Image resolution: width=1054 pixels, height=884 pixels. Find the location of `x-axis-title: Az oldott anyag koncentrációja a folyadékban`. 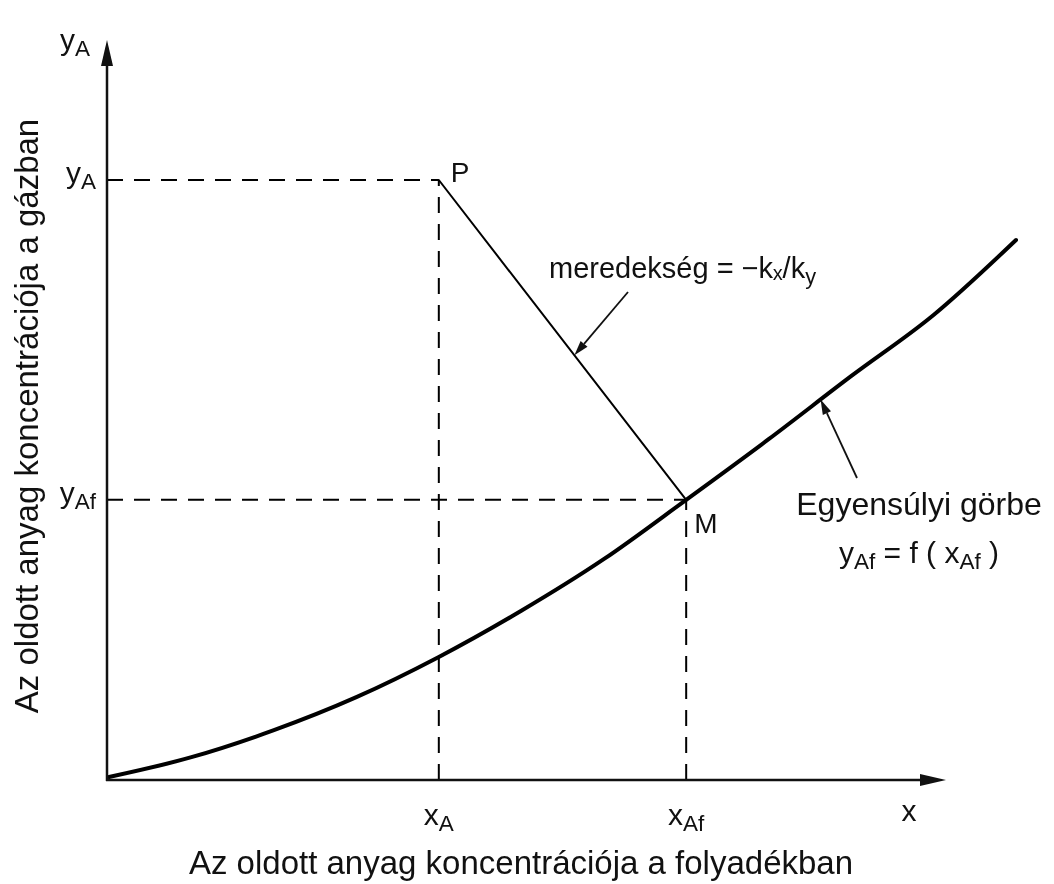

x-axis-title: Az oldott anyag koncentrációja a folyadékban is located at coordinates (521, 862).